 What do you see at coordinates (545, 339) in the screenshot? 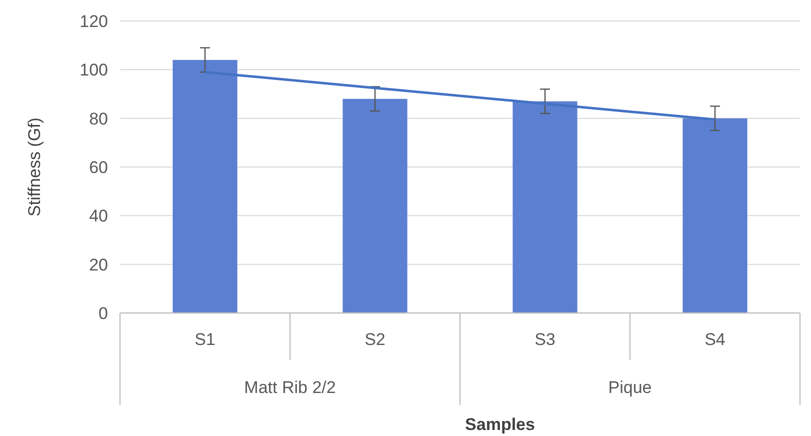
I see `x-tick-label: S3` at bounding box center [545, 339].